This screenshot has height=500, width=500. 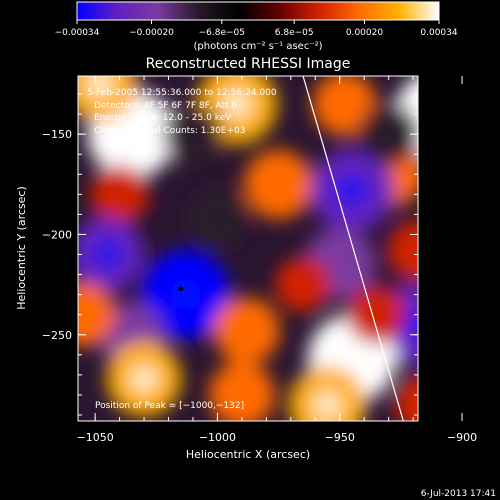 I want to click on colorbar-tick-label: −0.00020, so click(x=151, y=33).